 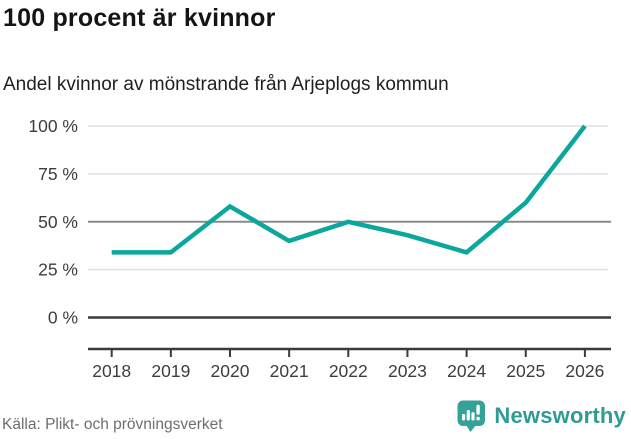 I want to click on y-tick-label: 25 %, so click(x=58, y=270).